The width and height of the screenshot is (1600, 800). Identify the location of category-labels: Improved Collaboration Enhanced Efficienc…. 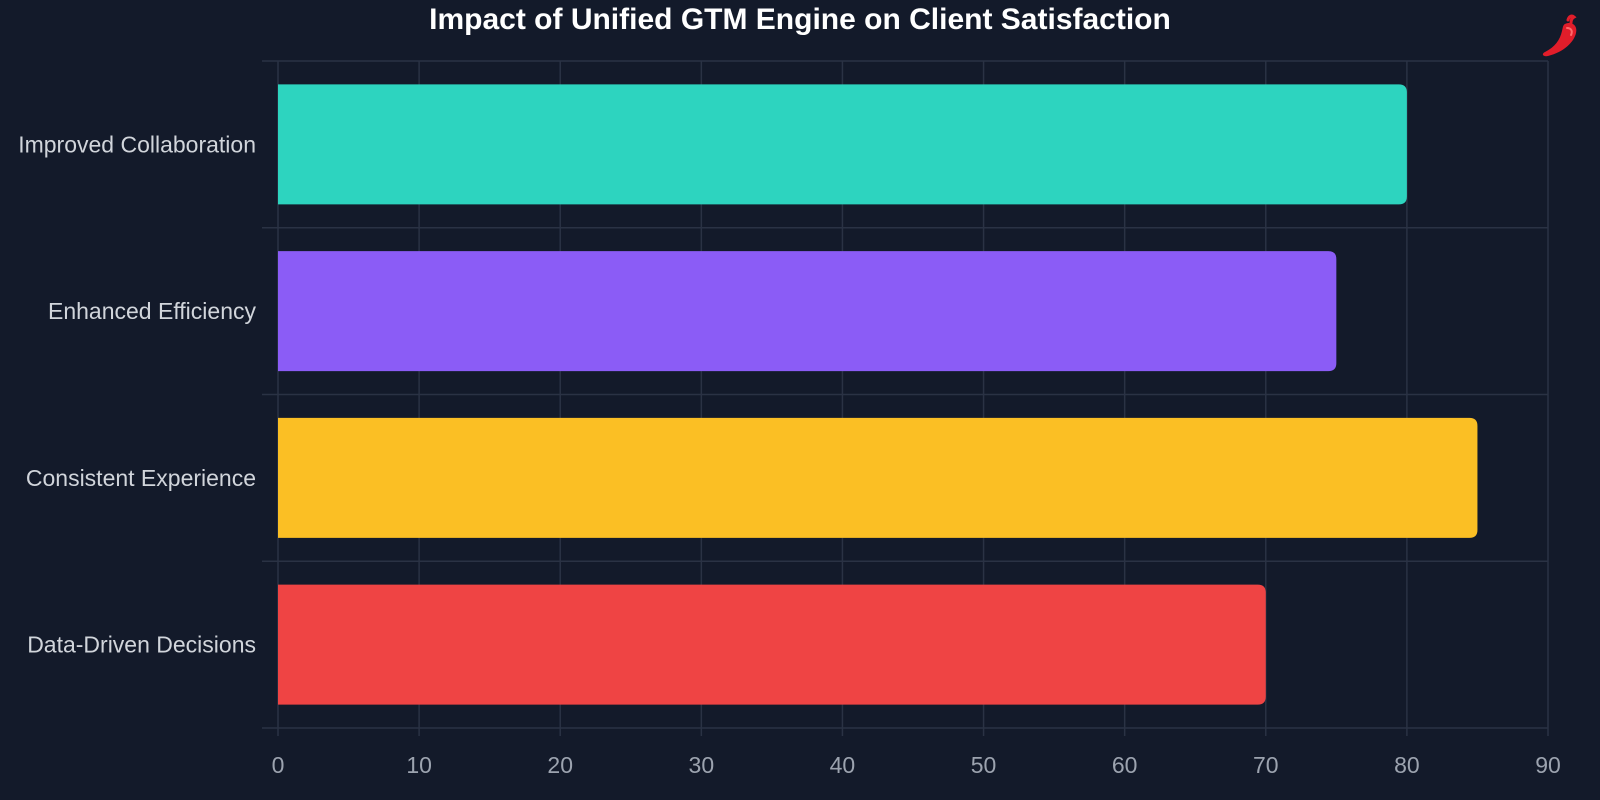
(137, 394).